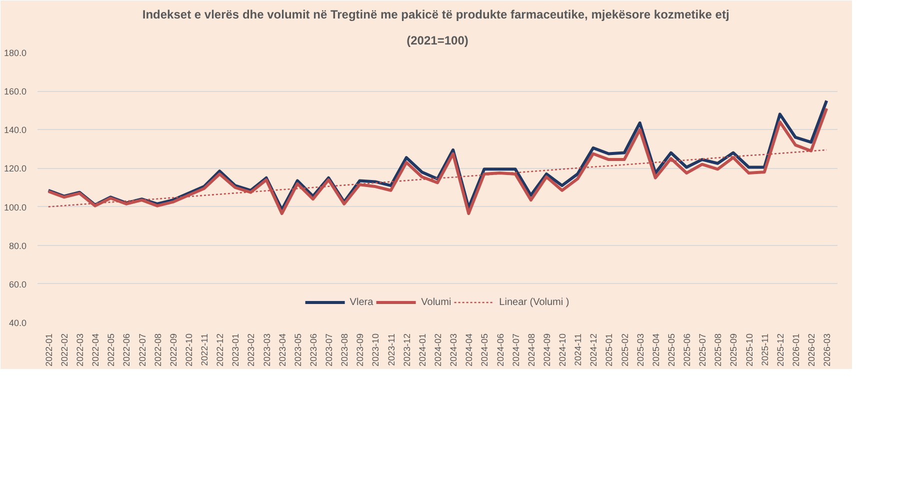 The image size is (900, 496). I want to click on x-tick-label: 2023-01, so click(235, 350).